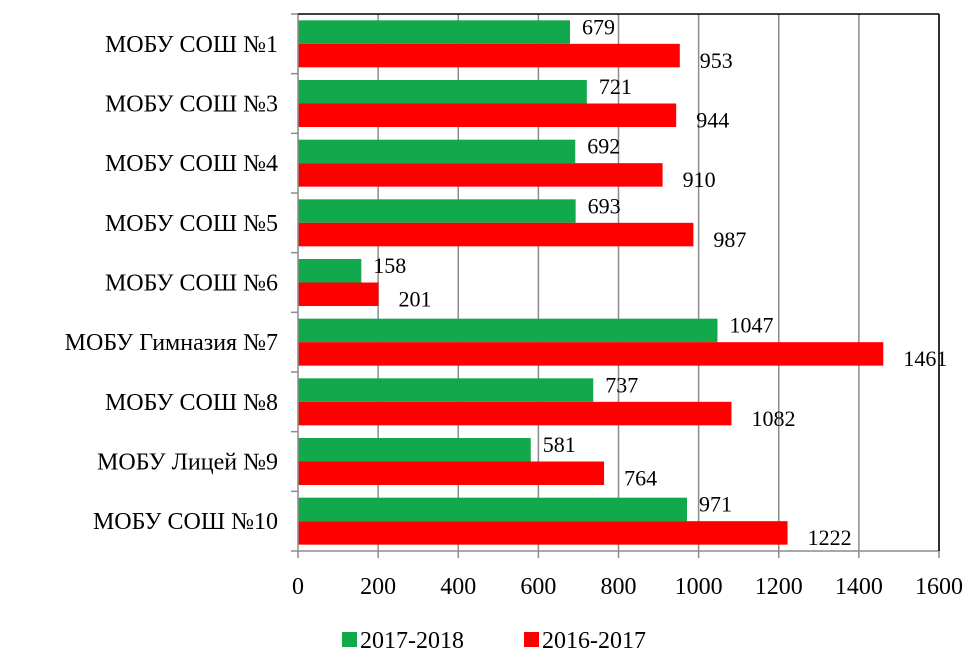 The height and width of the screenshot is (659, 971). What do you see at coordinates (712, 120) in the screenshot?
I see `data-label: 944` at bounding box center [712, 120].